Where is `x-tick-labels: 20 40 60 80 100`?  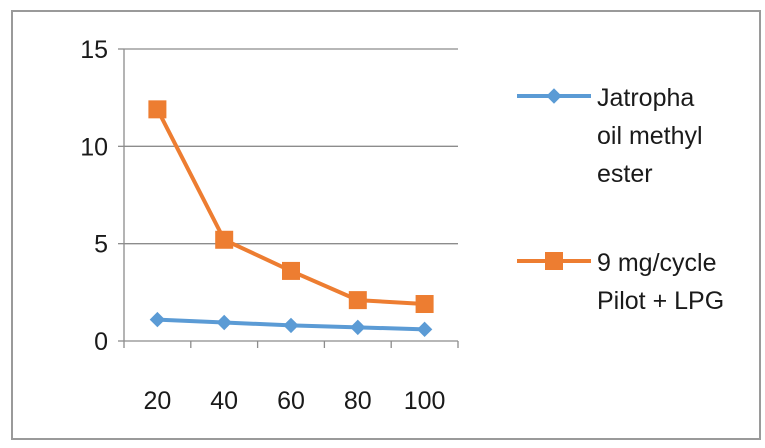 x-tick-labels: 20 40 60 80 100 is located at coordinates (294, 401).